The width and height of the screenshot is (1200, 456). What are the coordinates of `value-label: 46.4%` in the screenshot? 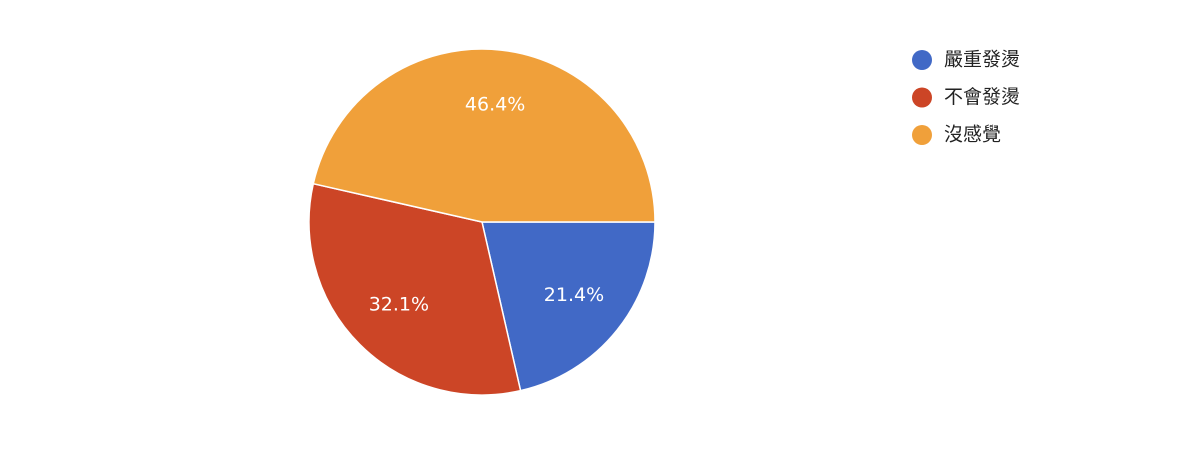 It's located at (495, 105).